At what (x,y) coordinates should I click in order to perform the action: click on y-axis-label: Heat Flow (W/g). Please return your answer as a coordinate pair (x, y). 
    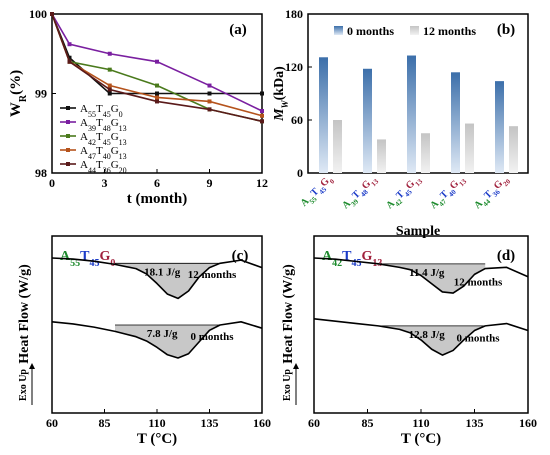
    Looking at the image, I should click on (24, 314).